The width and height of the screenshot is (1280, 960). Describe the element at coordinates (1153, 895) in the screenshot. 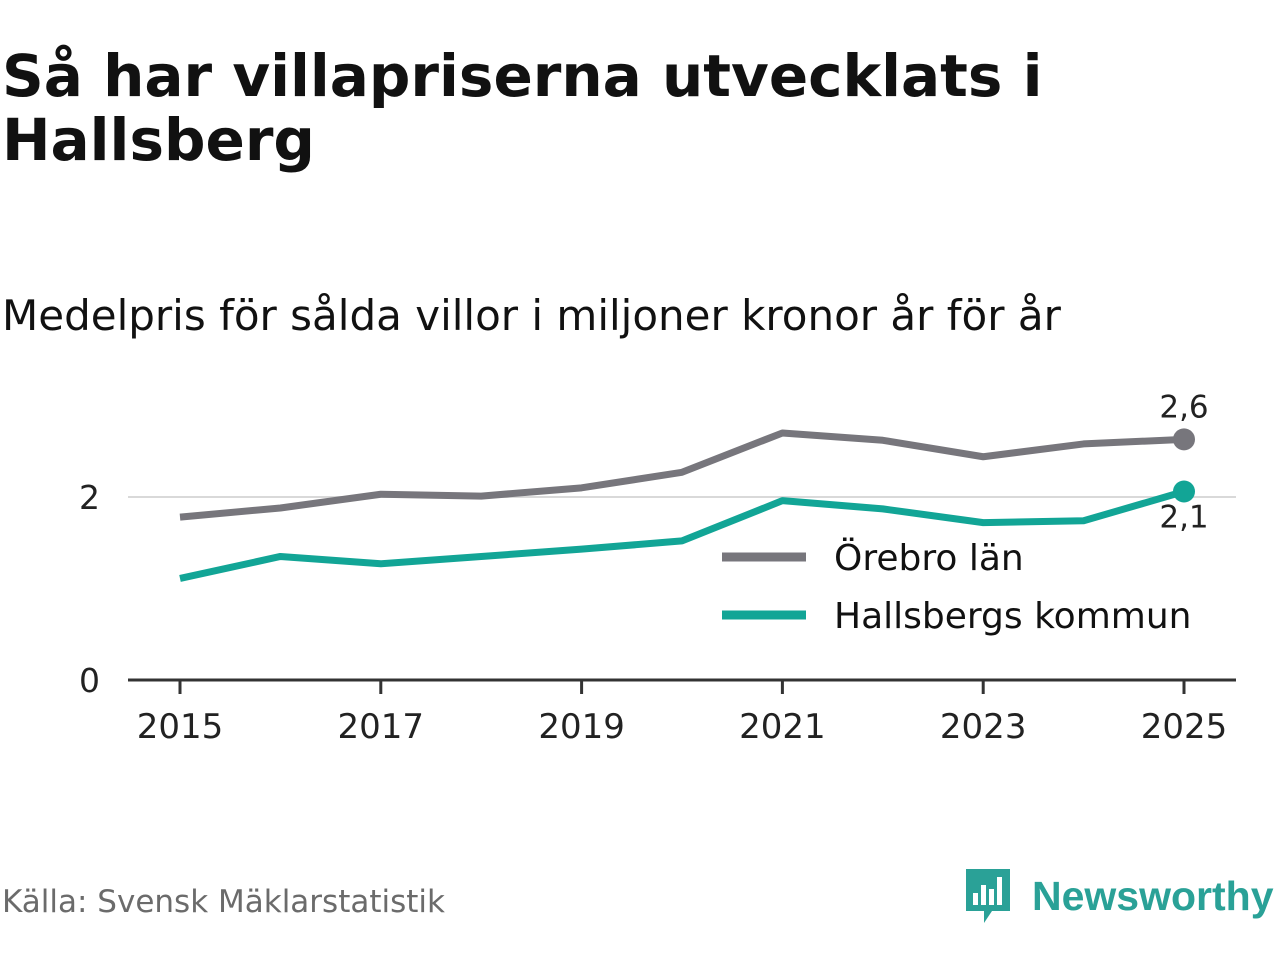

I see `brand-name: Newsworthy` at that location.